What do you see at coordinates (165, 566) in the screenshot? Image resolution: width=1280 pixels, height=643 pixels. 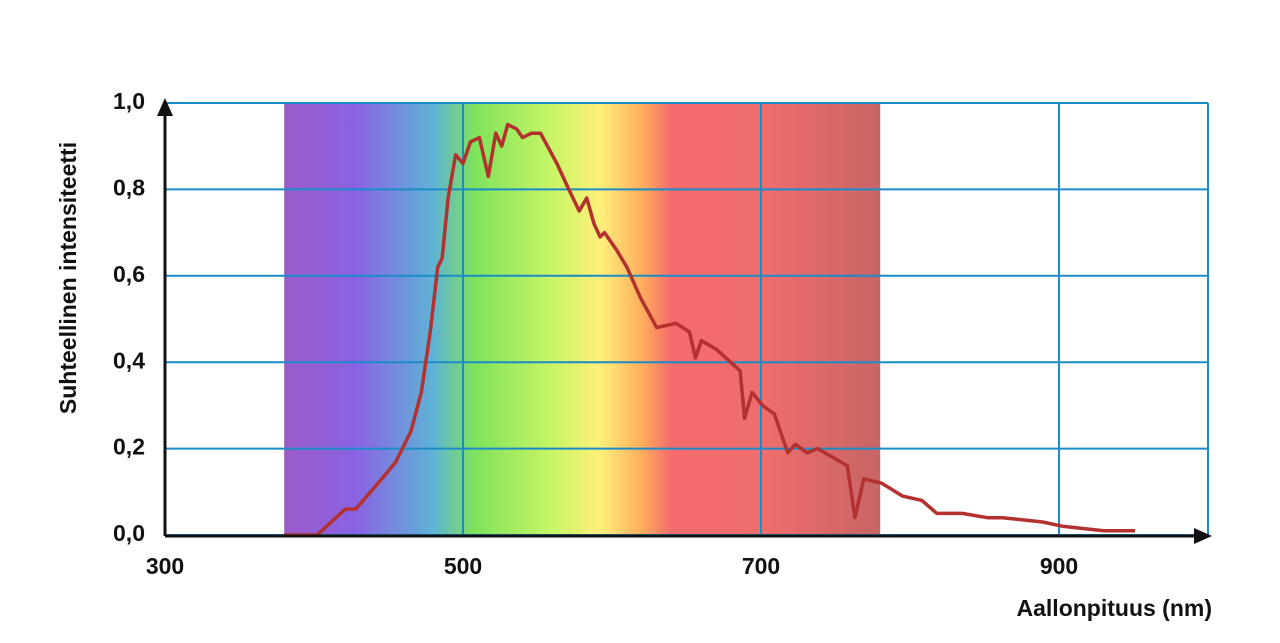 I see `x-tick-label: 300` at bounding box center [165, 566].